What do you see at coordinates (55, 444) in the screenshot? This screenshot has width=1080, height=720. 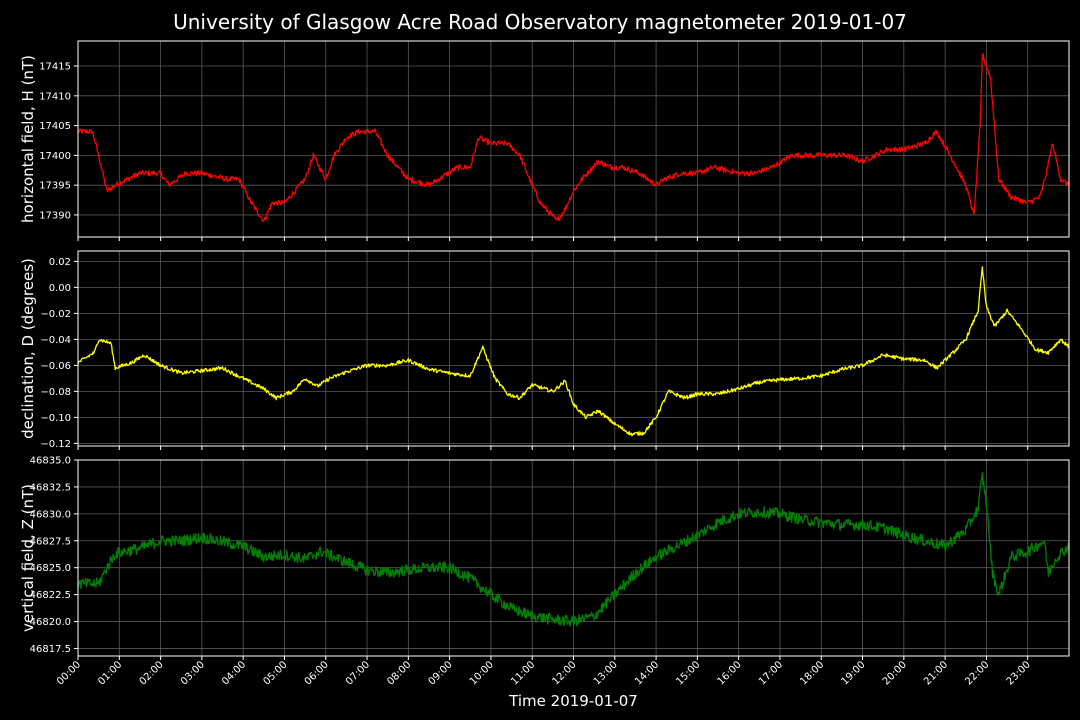 I see `y-tick-label-d: −0.12` at bounding box center [55, 444].